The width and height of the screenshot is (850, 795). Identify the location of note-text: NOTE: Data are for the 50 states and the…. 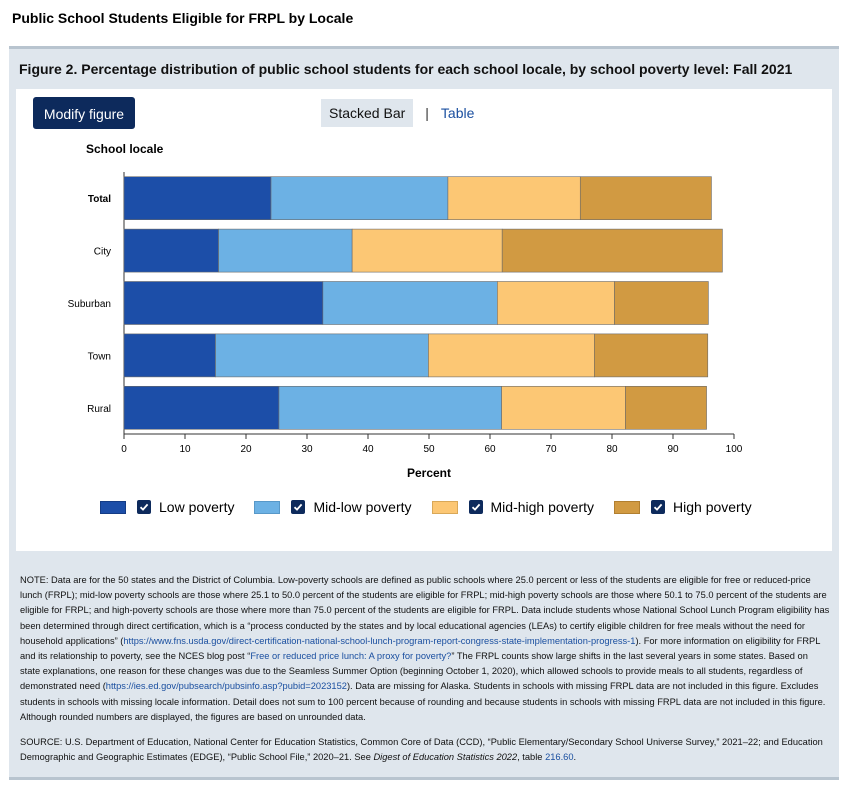
(425, 610).